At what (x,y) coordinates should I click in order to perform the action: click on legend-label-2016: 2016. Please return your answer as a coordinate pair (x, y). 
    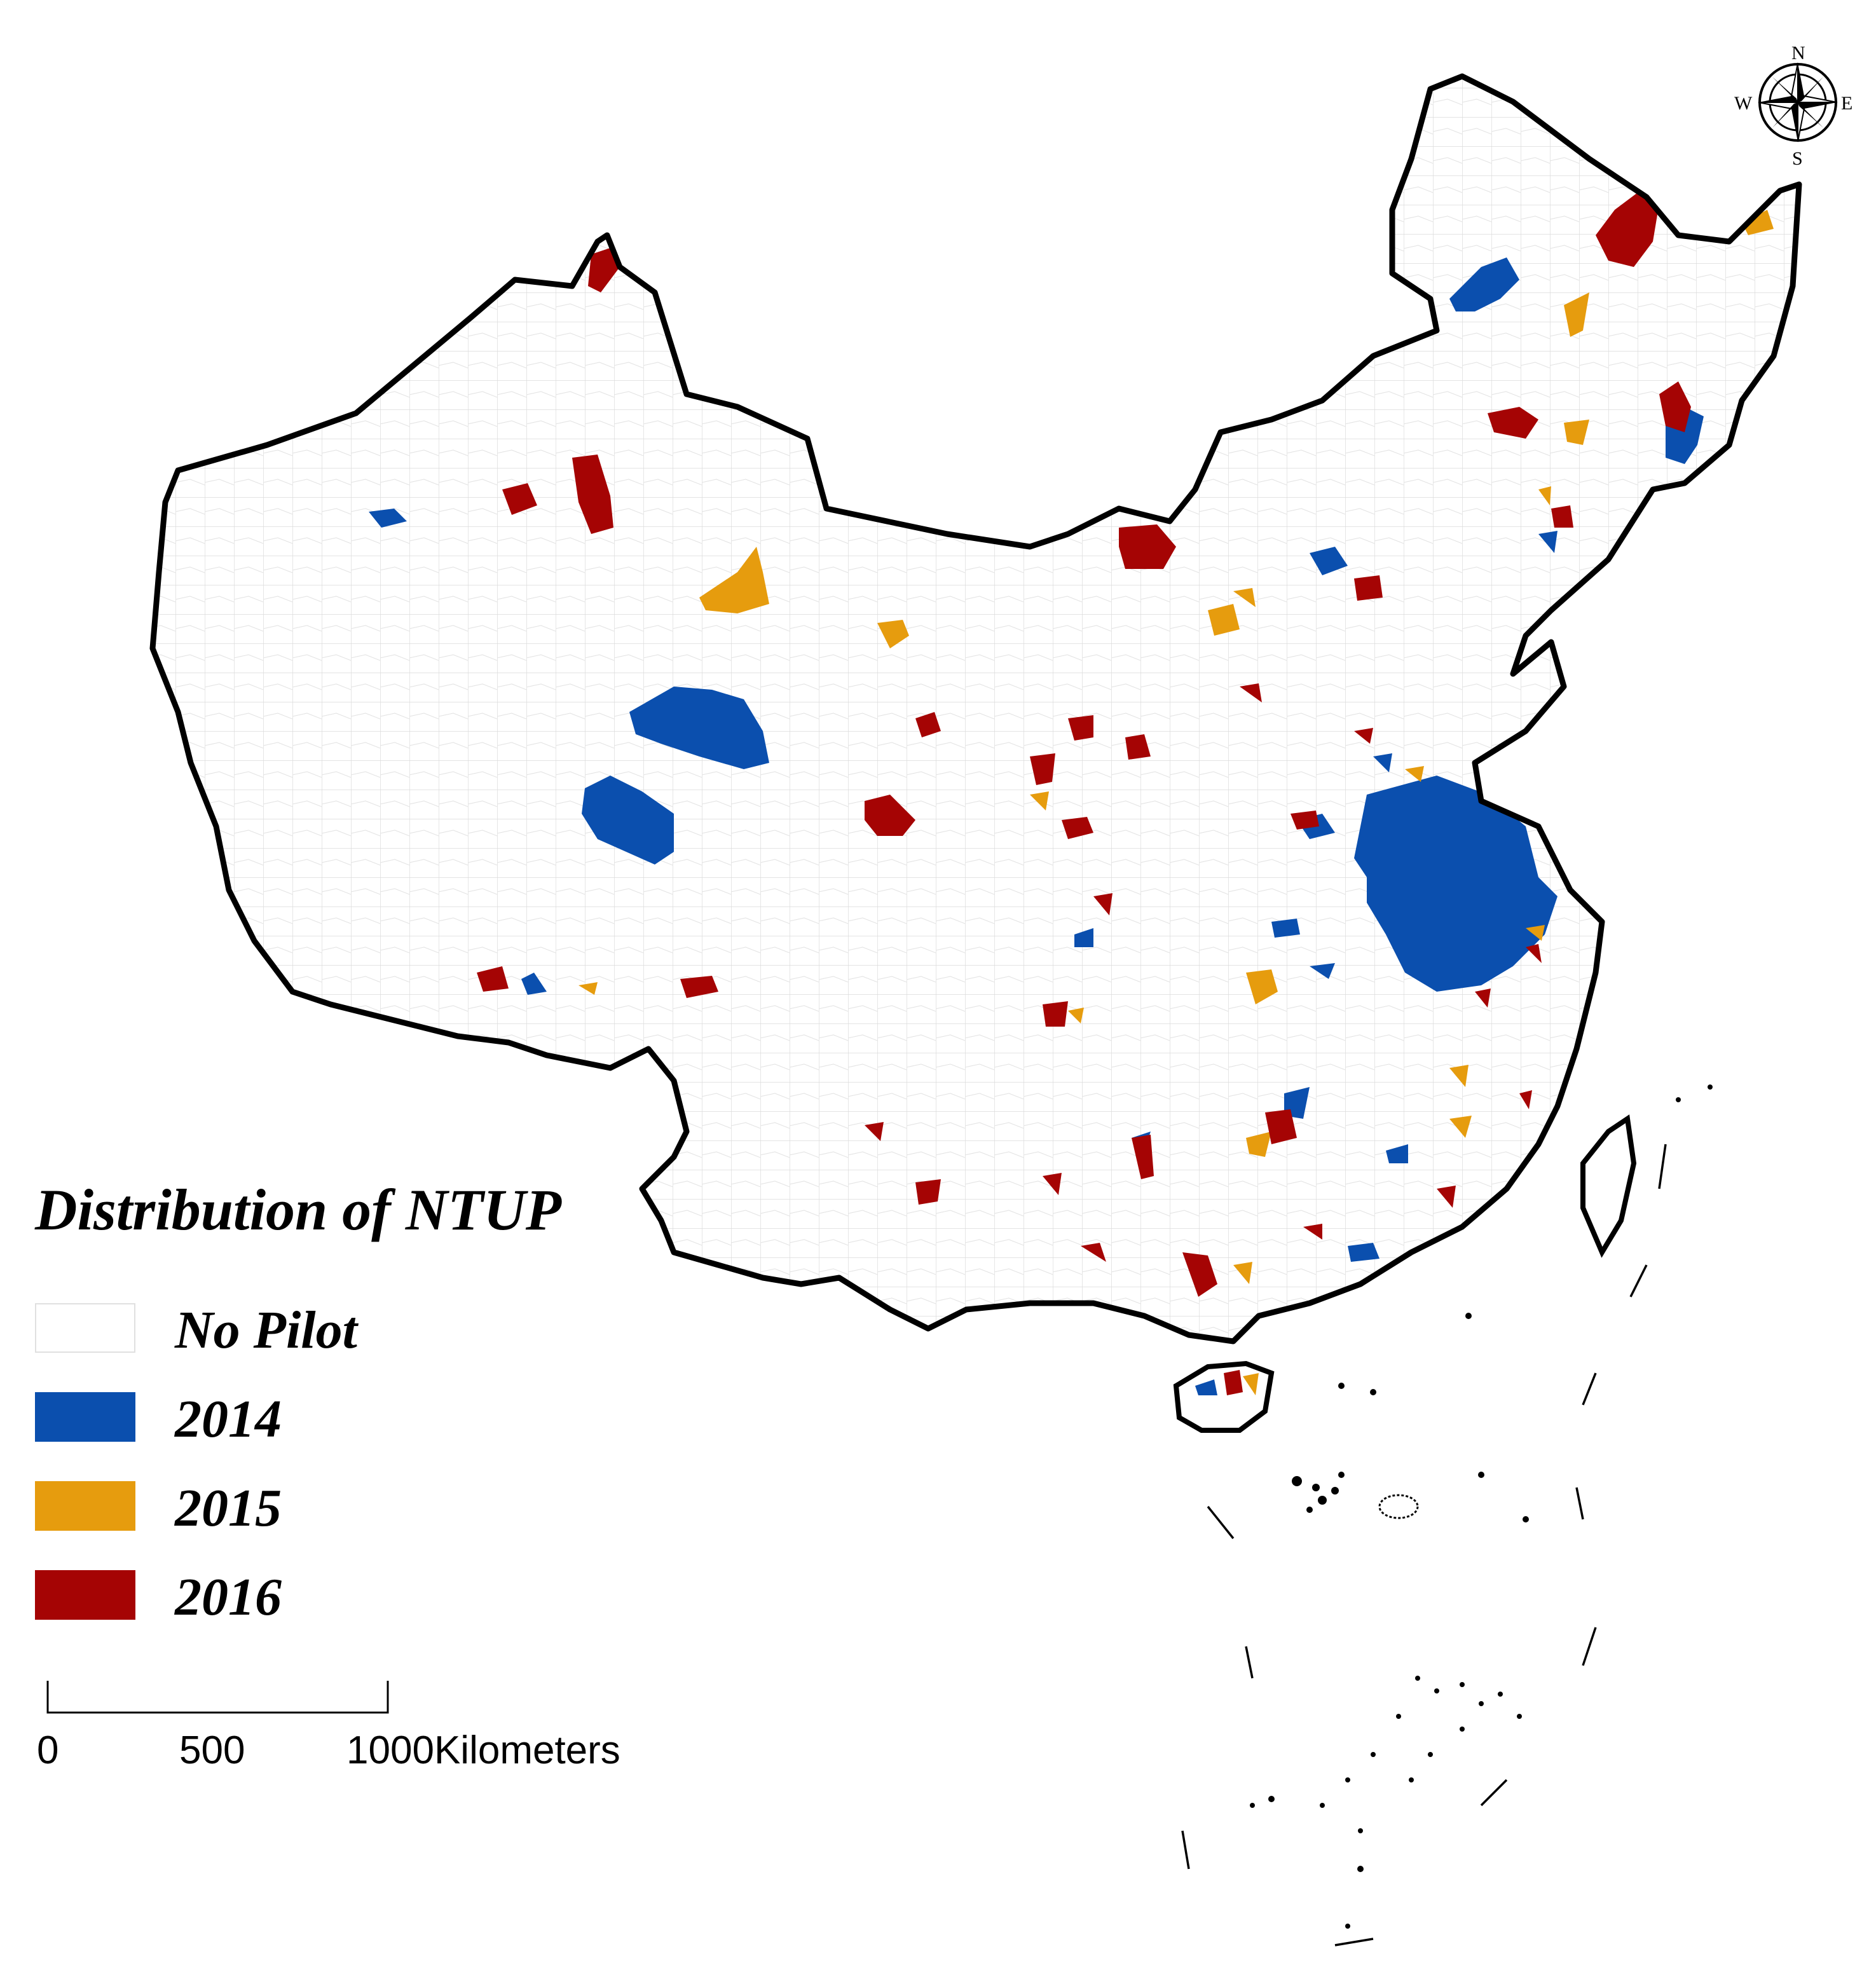
    Looking at the image, I should click on (229, 1597).